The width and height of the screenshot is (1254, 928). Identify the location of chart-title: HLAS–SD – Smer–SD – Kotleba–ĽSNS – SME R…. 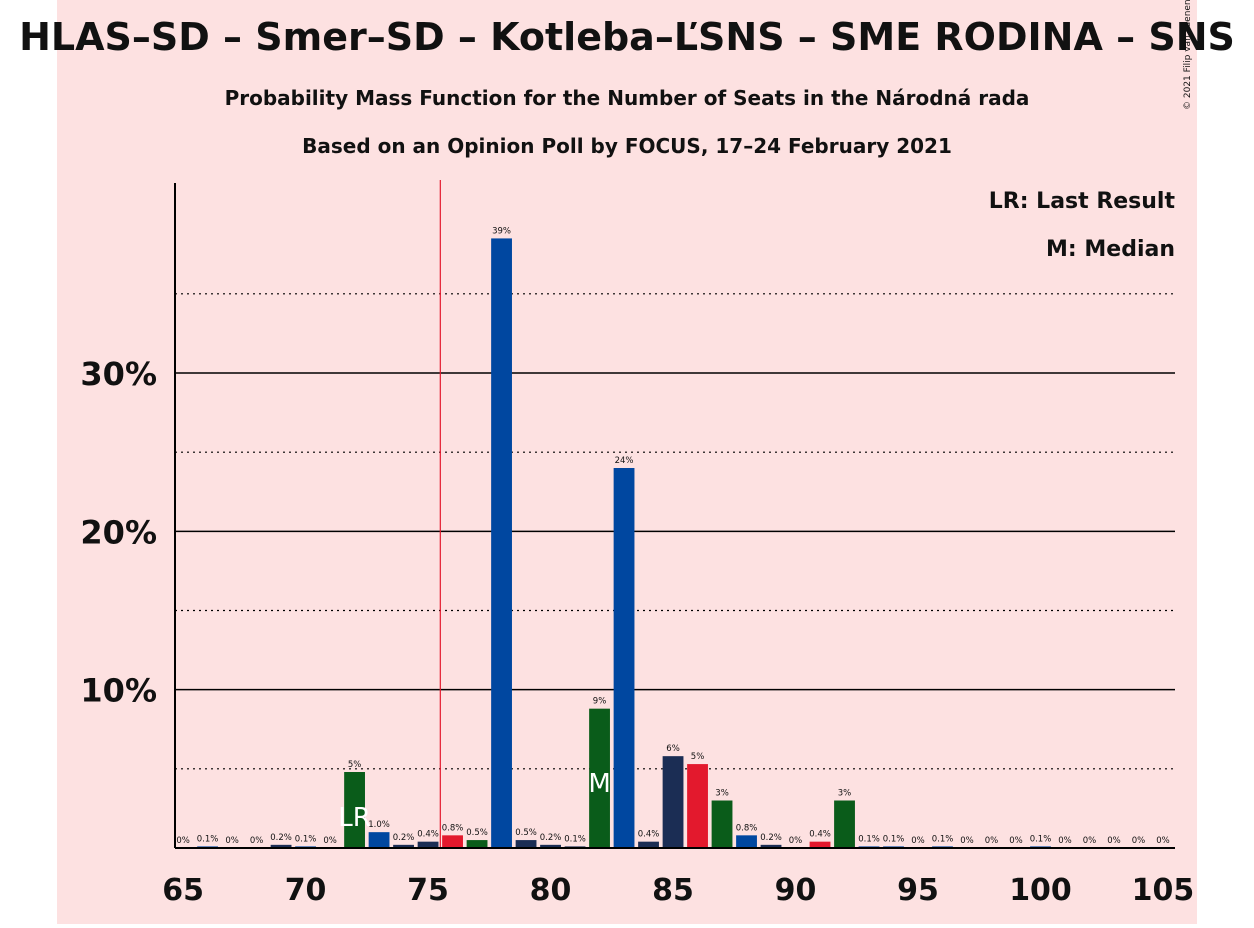
(627, 37).